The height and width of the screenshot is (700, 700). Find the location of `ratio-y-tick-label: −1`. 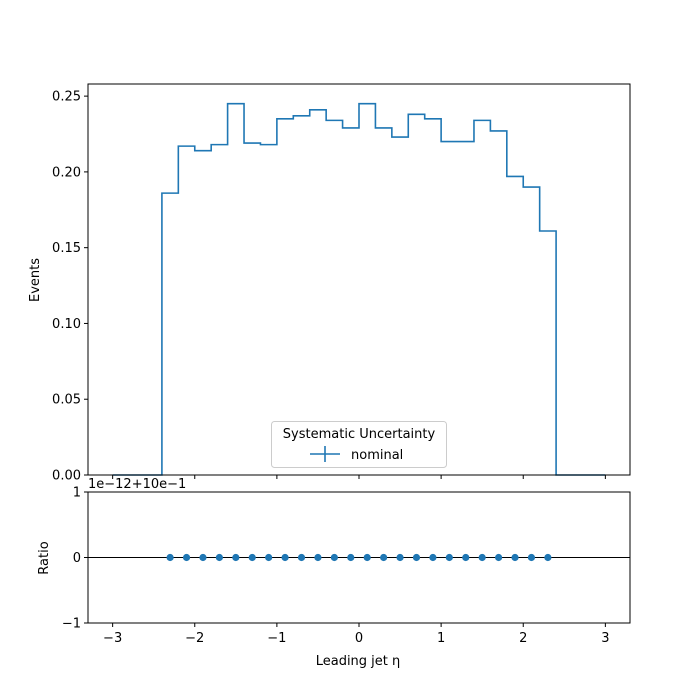

ratio-y-tick-label: −1 is located at coordinates (71, 624).